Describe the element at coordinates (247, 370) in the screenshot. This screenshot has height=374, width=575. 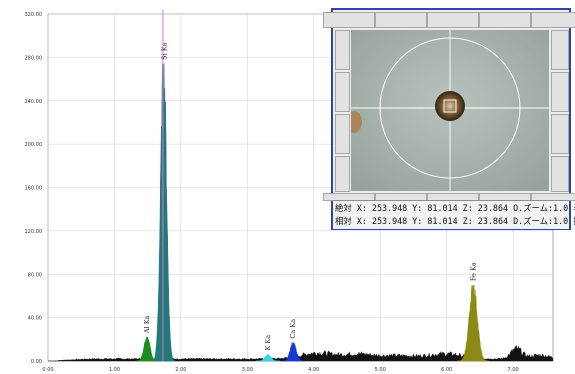
I see `x-tick-label: 3.00` at that location.